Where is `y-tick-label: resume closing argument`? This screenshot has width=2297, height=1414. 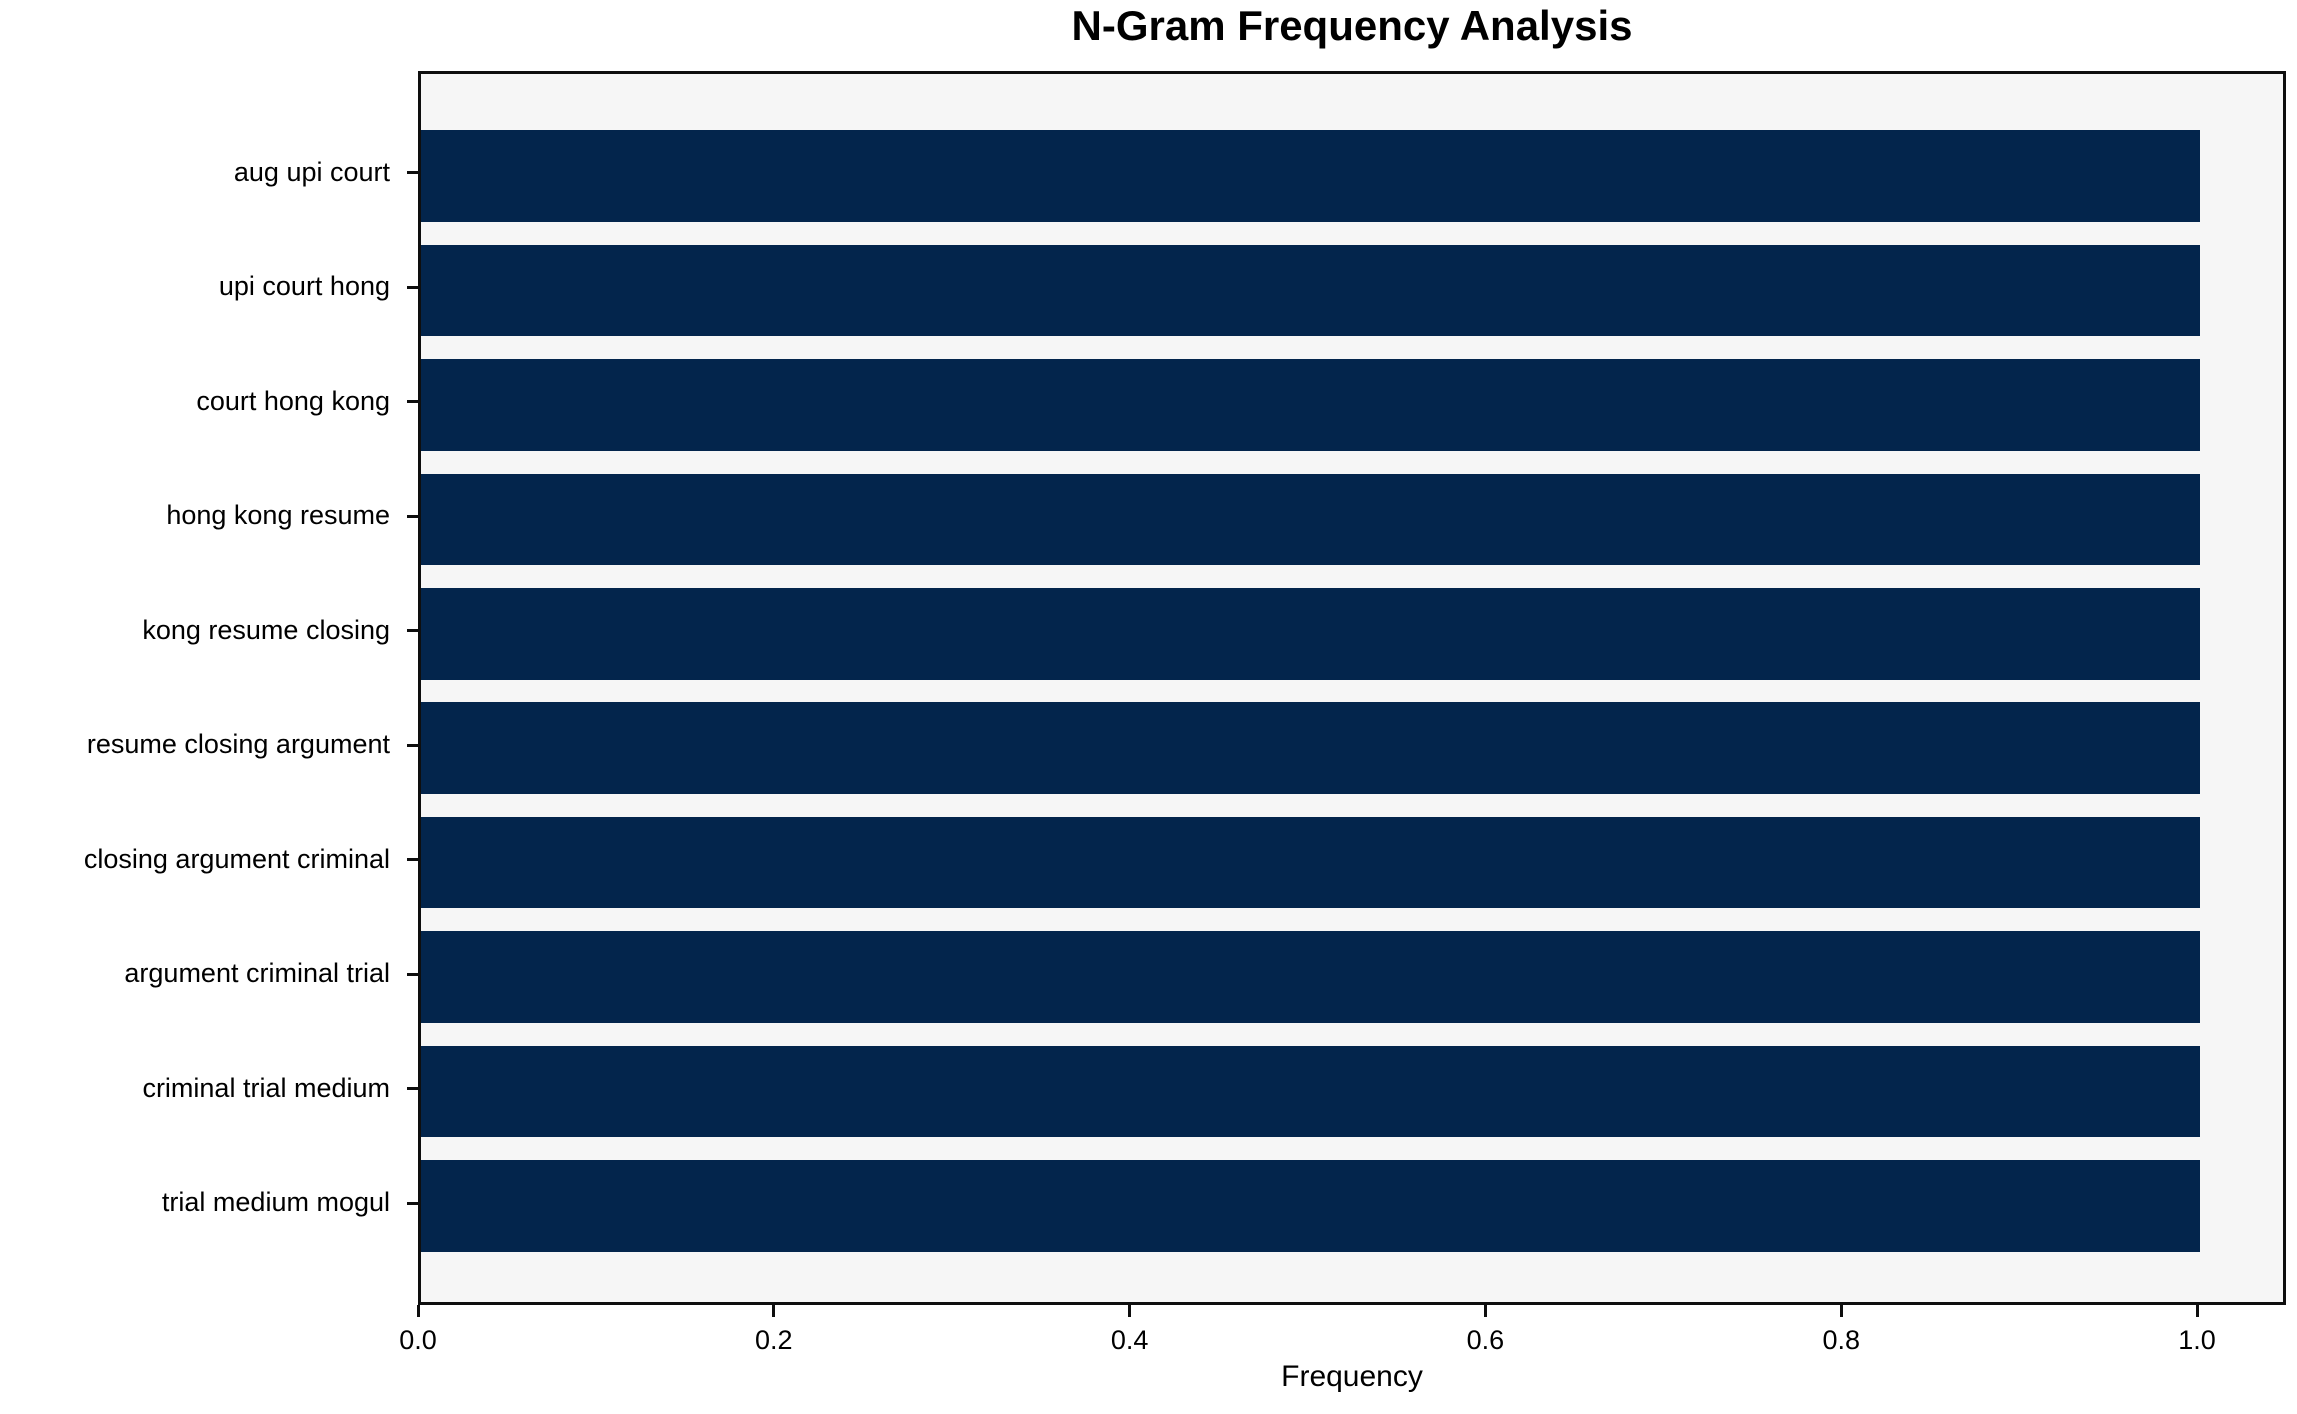
y-tick-label: resume closing argument is located at coordinates (238, 744).